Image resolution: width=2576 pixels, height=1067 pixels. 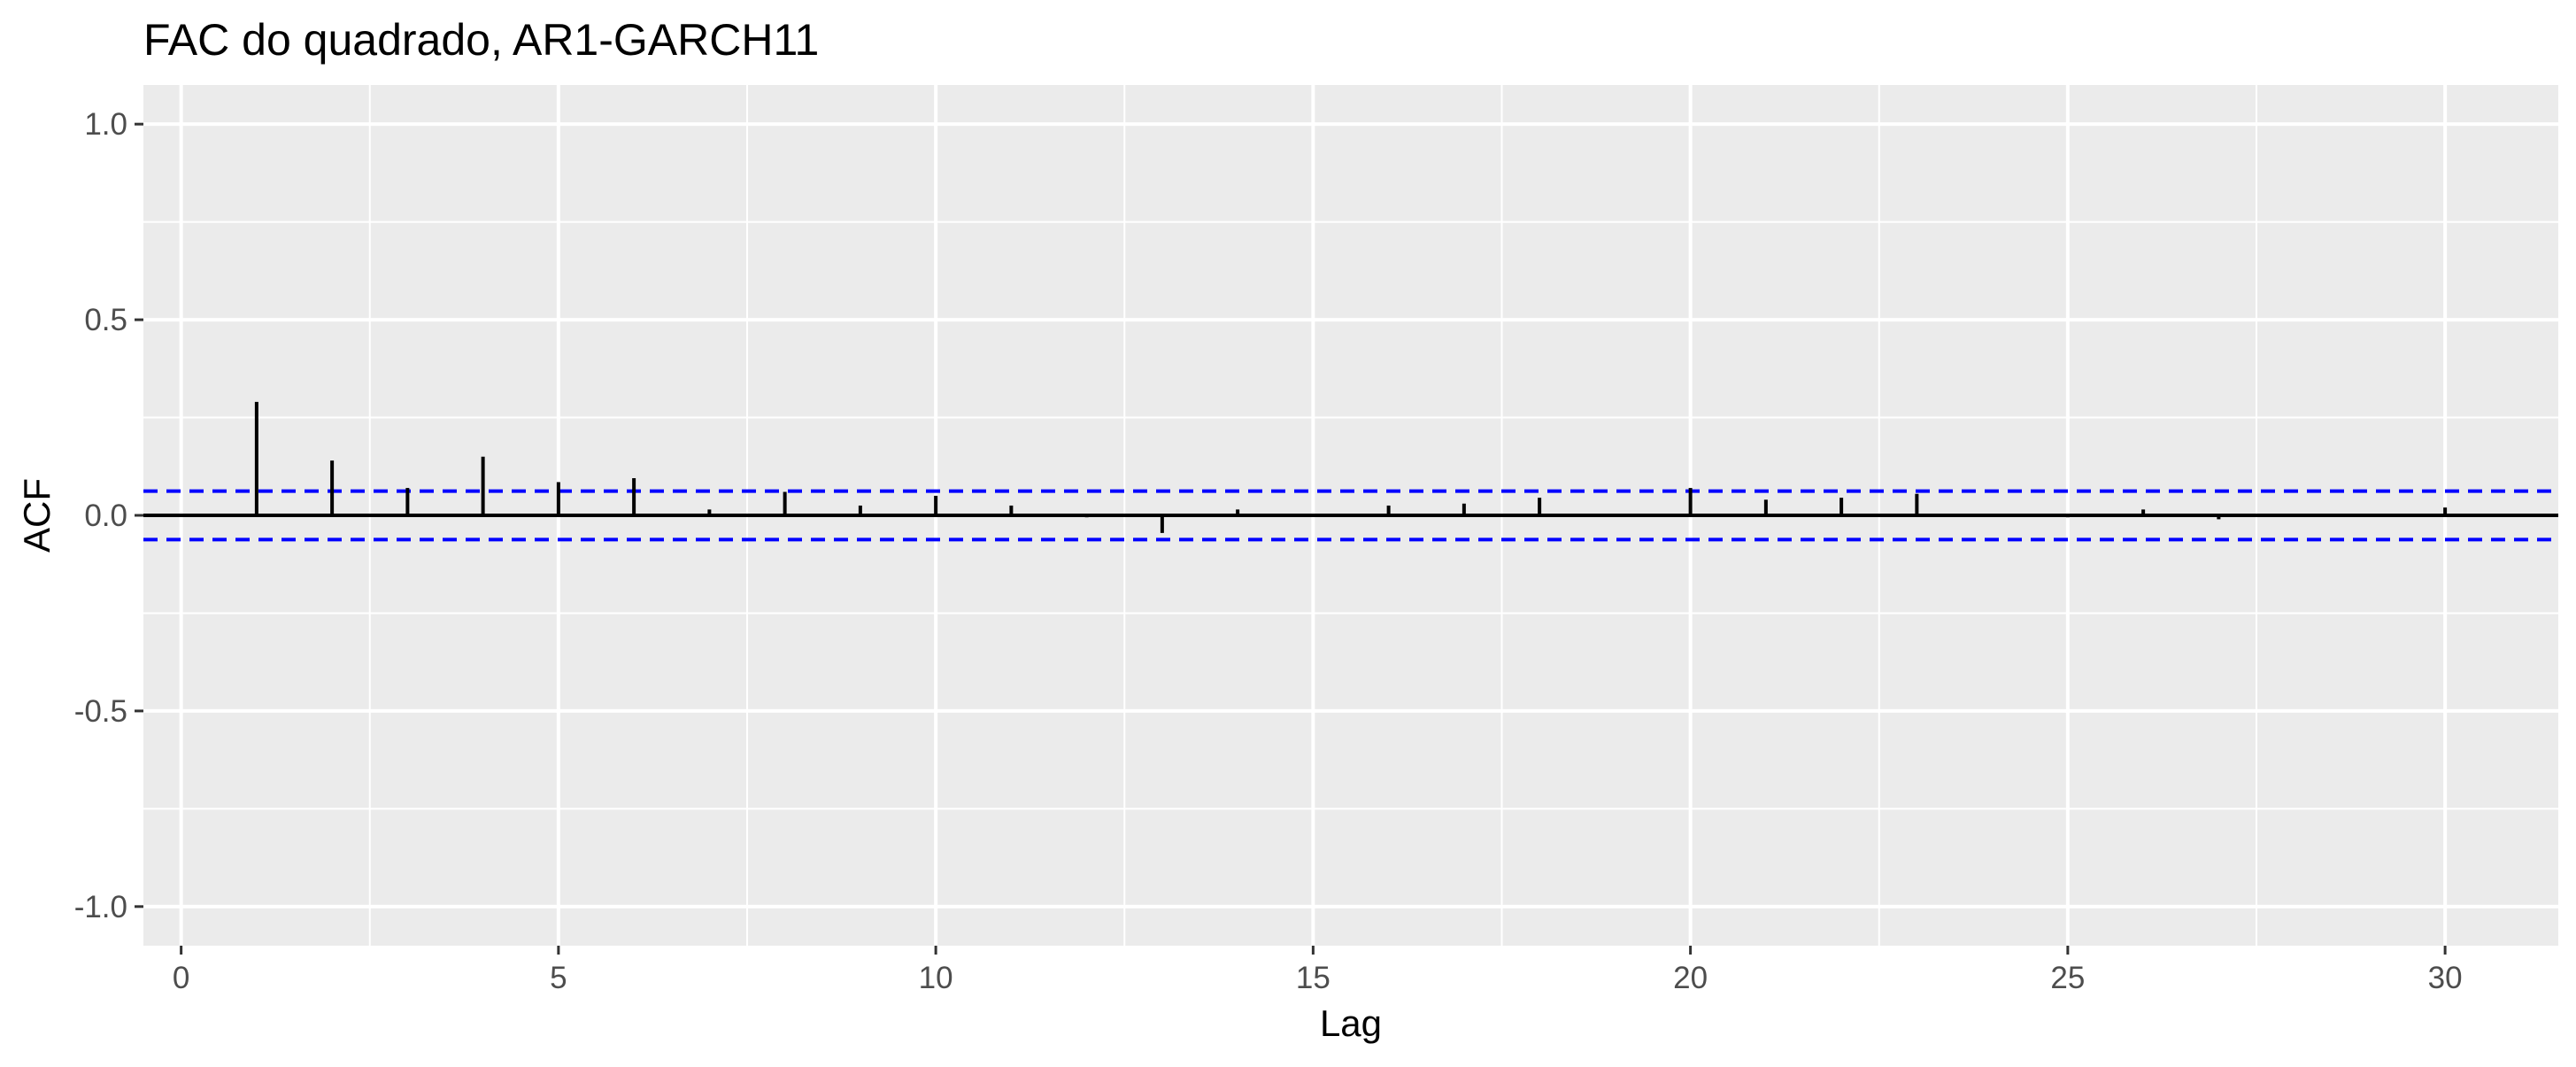 What do you see at coordinates (2445, 978) in the screenshot?
I see `x-tick-label: 30` at bounding box center [2445, 978].